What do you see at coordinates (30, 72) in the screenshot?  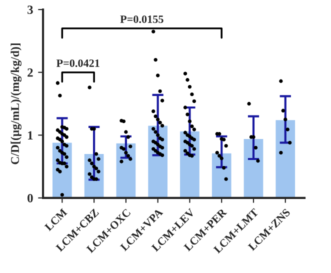 I see `y-tick-label: 2` at bounding box center [30, 72].